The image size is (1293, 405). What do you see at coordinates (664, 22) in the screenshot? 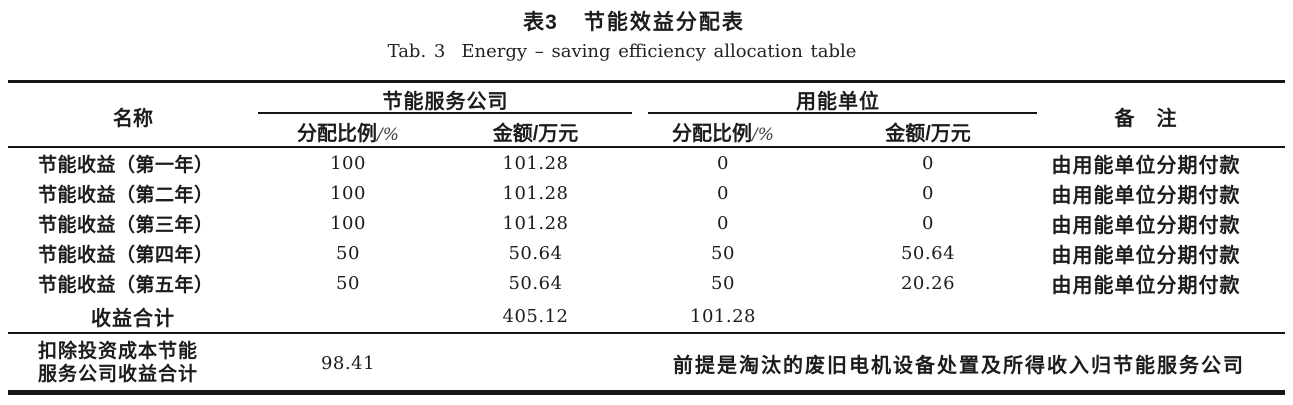
I see `table-caption-zh-title: 节能效益分配表` at bounding box center [664, 22].